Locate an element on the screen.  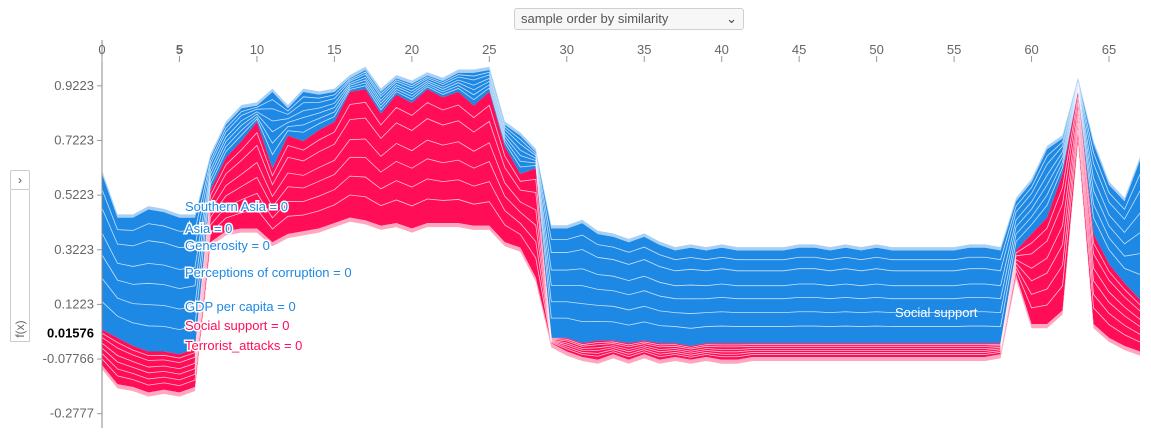
x-tick-label: 35 is located at coordinates (644, 49).